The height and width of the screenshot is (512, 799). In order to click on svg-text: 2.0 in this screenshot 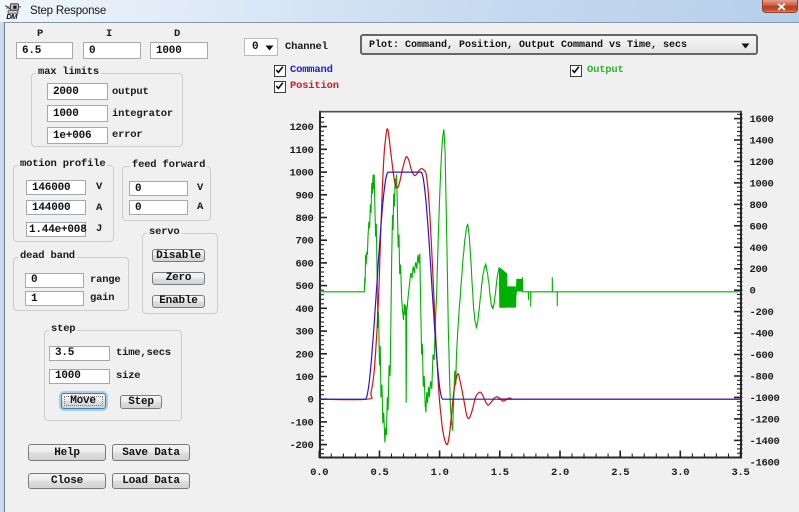, I will do `click(560, 473)`.